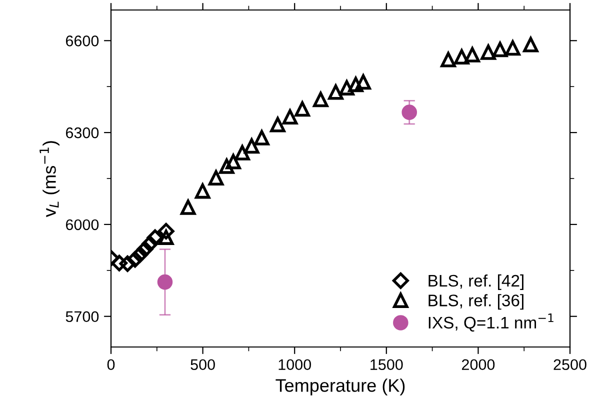  What do you see at coordinates (476, 302) in the screenshot?
I see `legend-label: BLS, ref. [36]` at bounding box center [476, 302].